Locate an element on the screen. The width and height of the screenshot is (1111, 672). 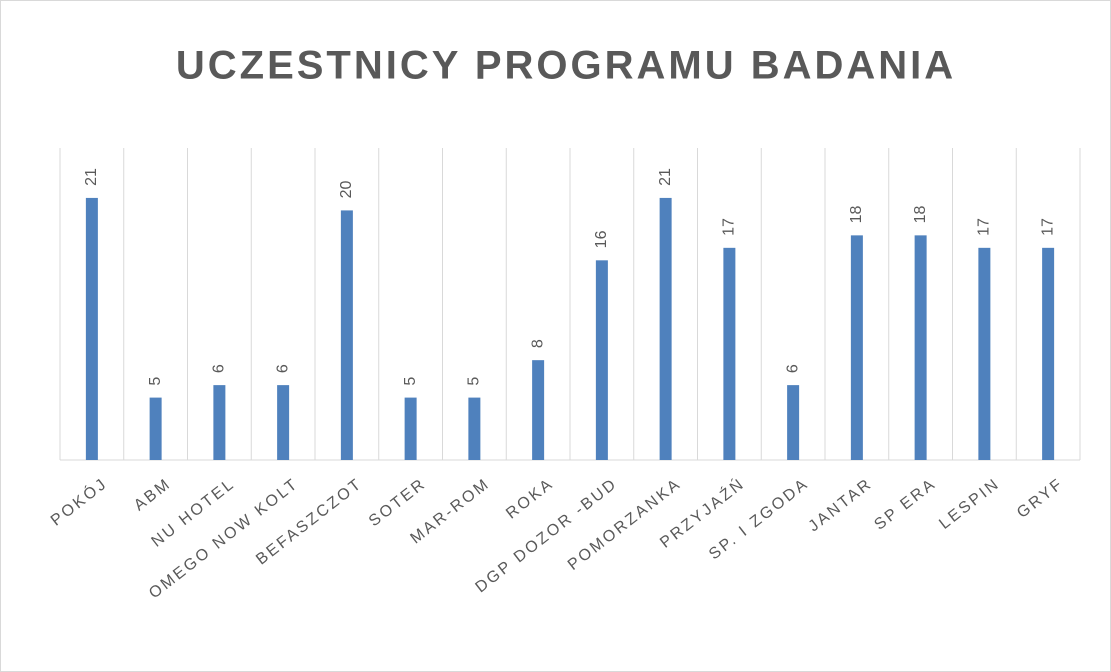
data-label: 20 is located at coordinates (346, 190).